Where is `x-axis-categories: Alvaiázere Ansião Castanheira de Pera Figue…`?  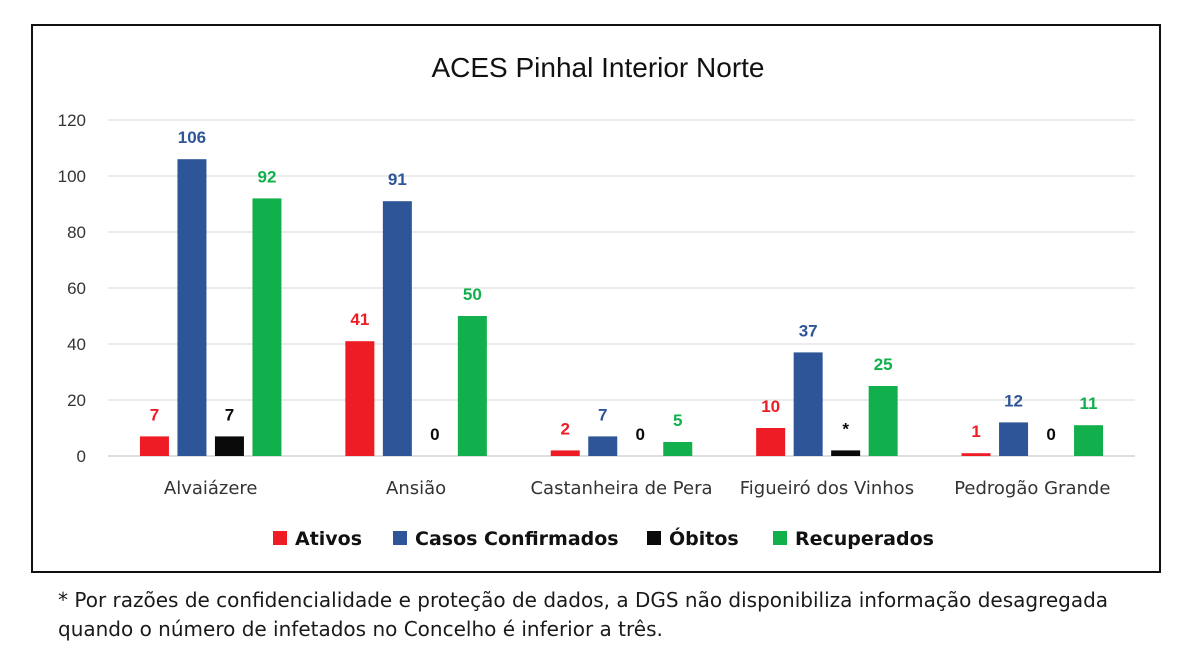
x-axis-categories: Alvaiázere Ansião Castanheira de Pera Figue… is located at coordinates (637, 488).